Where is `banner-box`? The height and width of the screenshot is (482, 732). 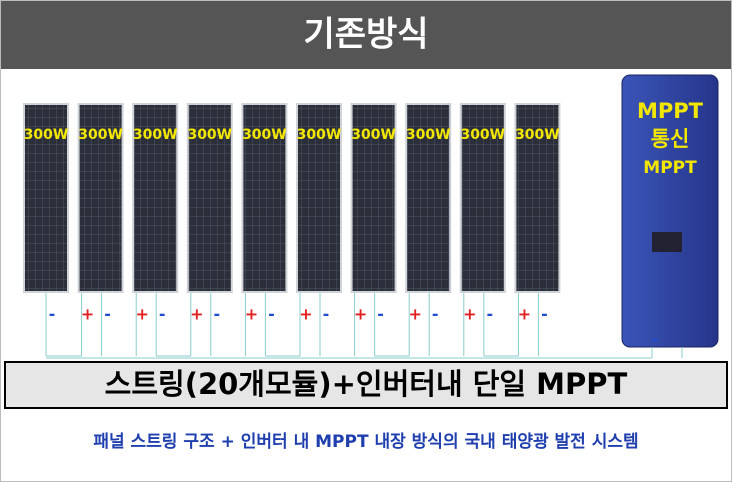 banner-box is located at coordinates (366, 385).